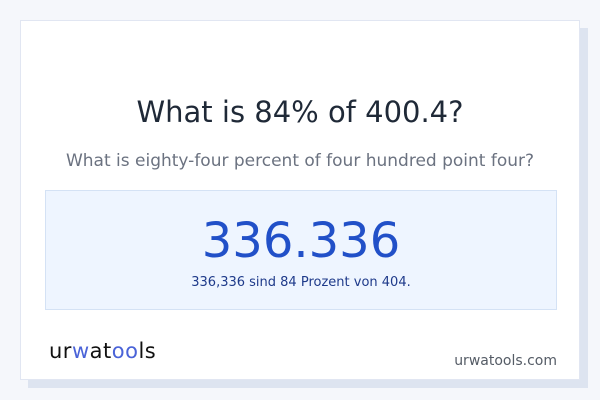 Image resolution: width=600 pixels, height=400 pixels. I want to click on page-title: What is 84% of 400.4?, so click(300, 112).